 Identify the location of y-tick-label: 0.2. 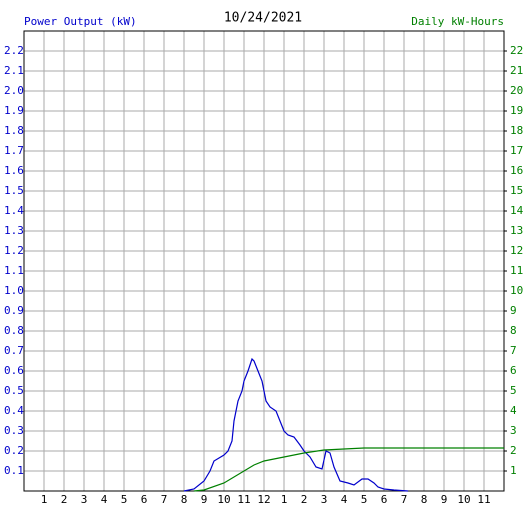
(14, 450).